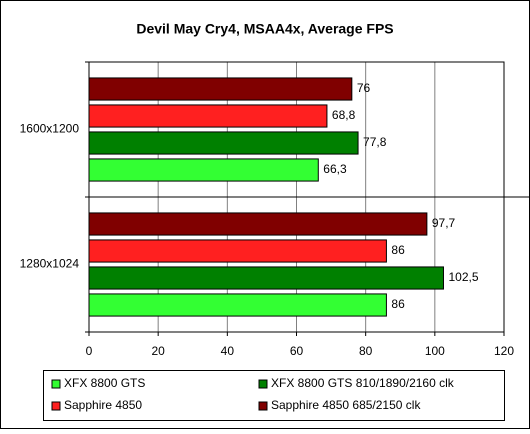  Describe the element at coordinates (363, 383) in the screenshot. I see `legend-label: XFX 8800 GTS 810/1890/2160 clk` at that location.